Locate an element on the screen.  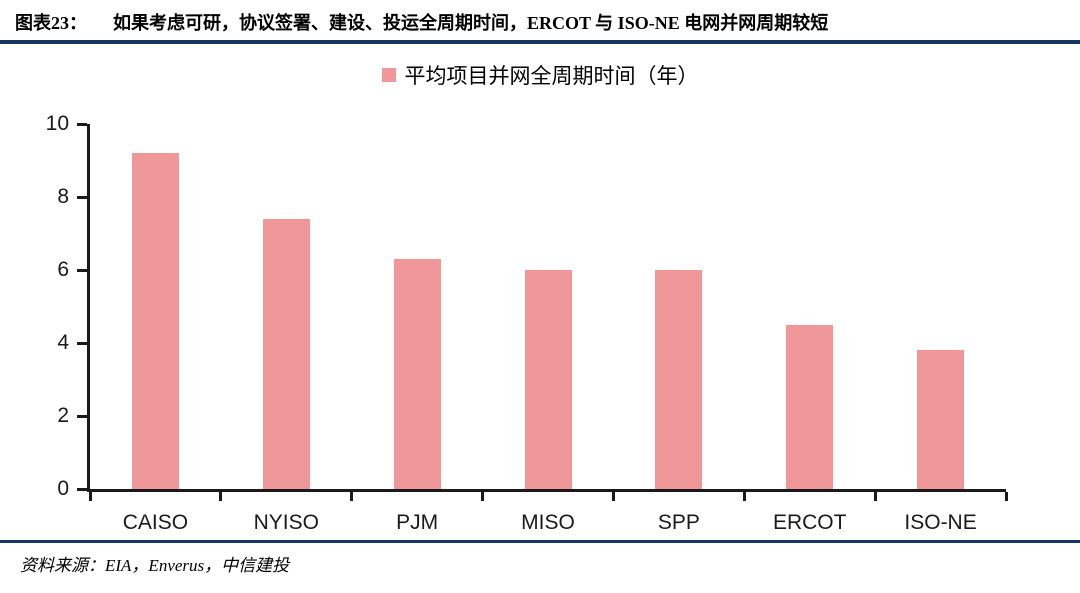
y-axis-label: 2 is located at coordinates (63, 415).